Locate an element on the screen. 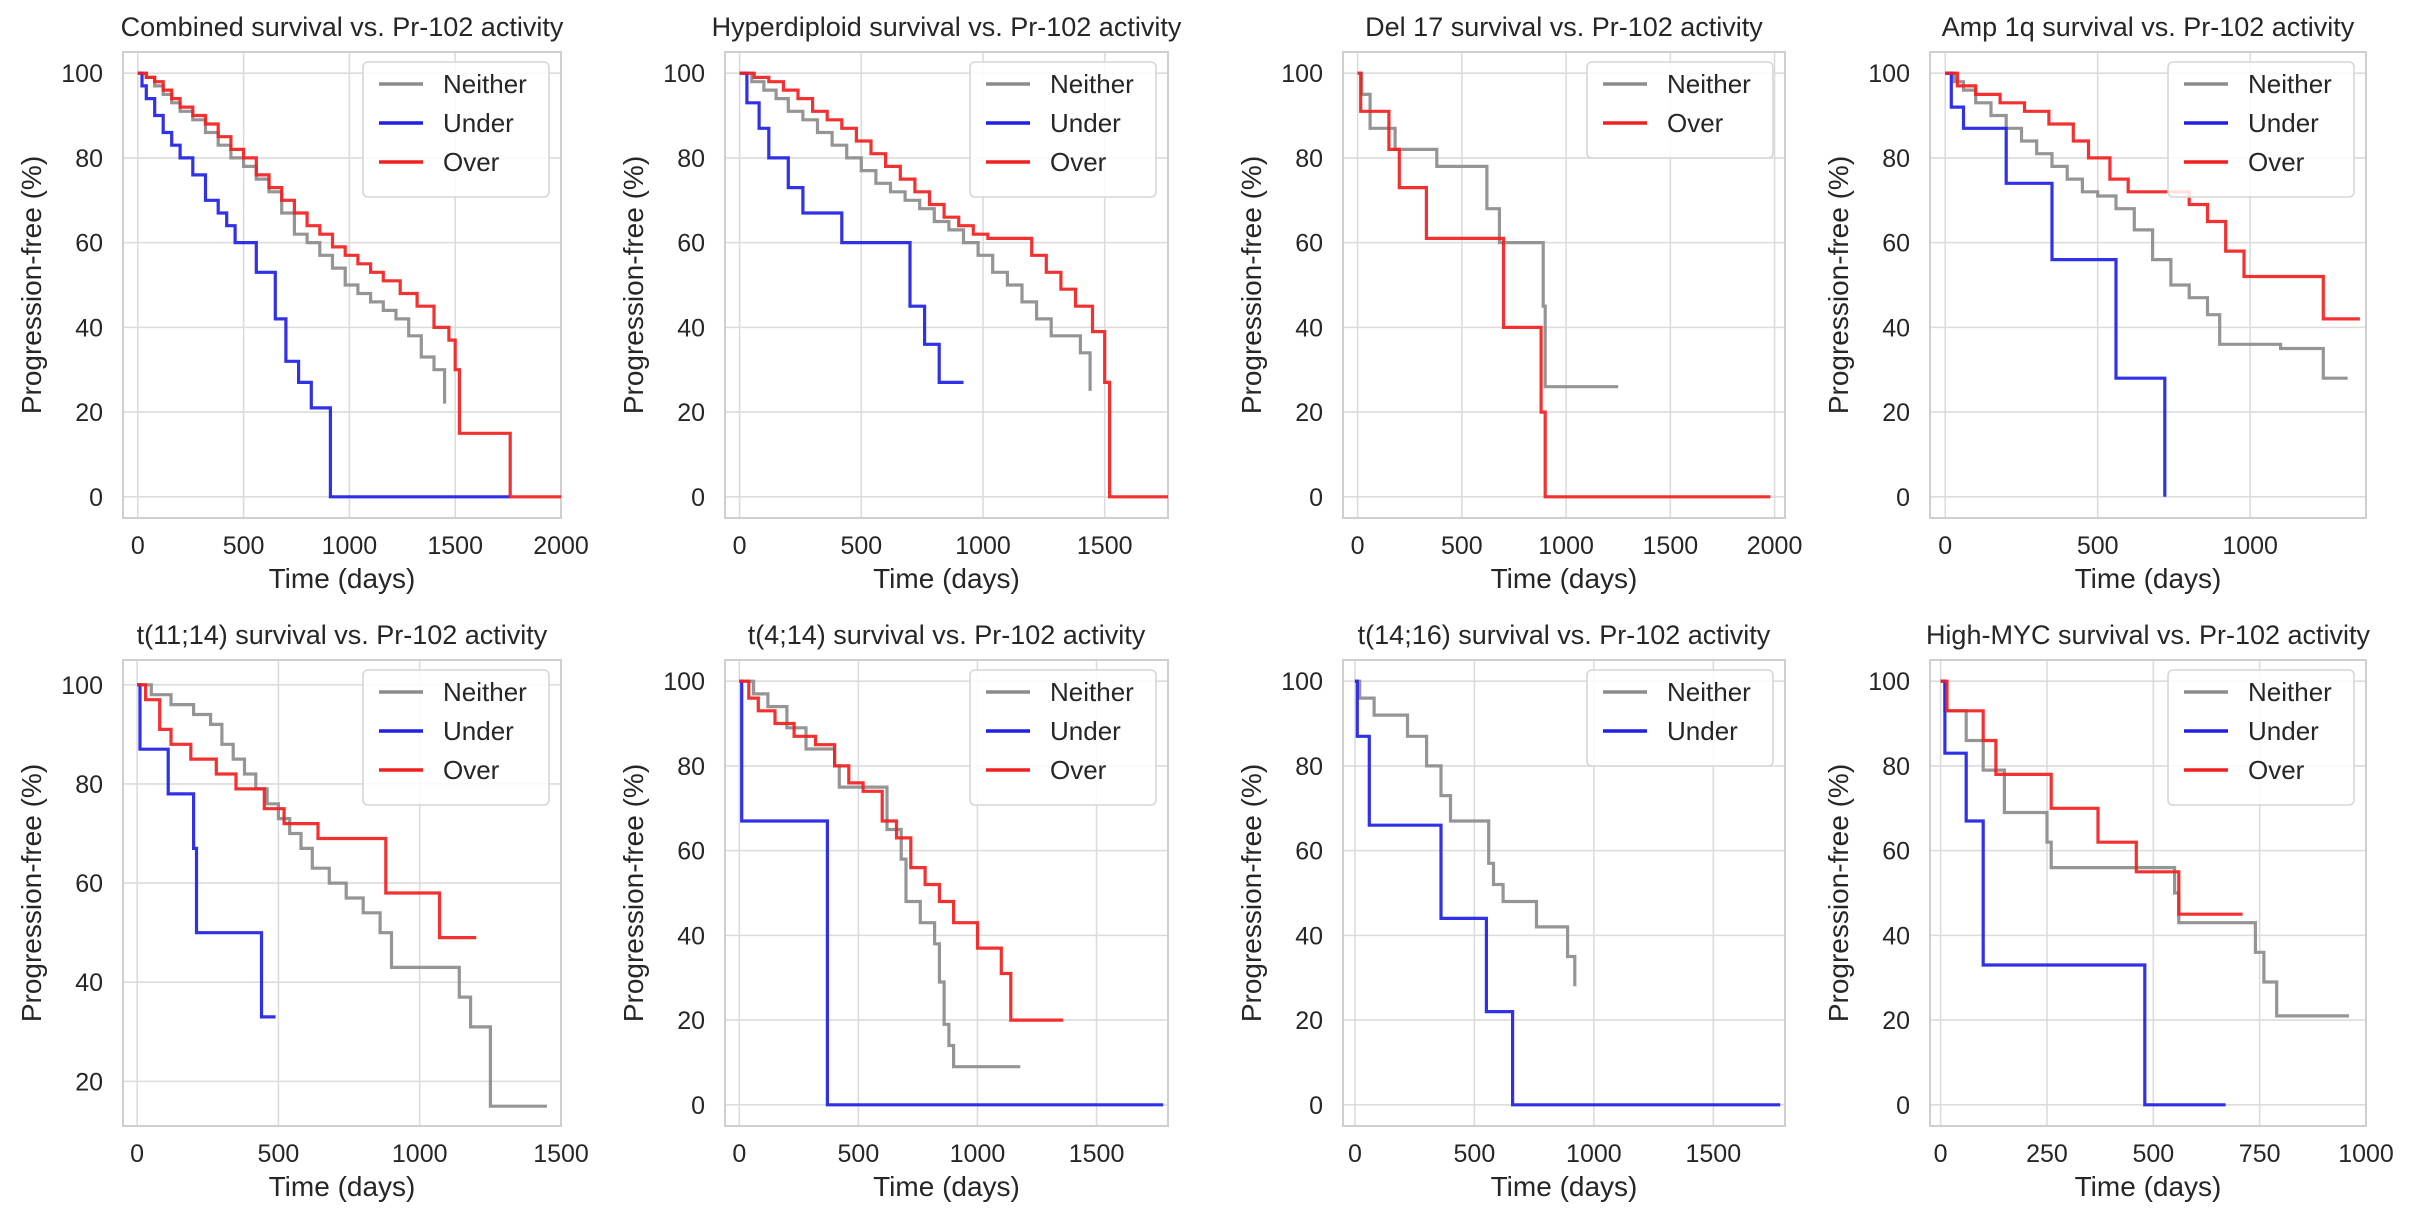  legend-box is located at coordinates (1680, 110).